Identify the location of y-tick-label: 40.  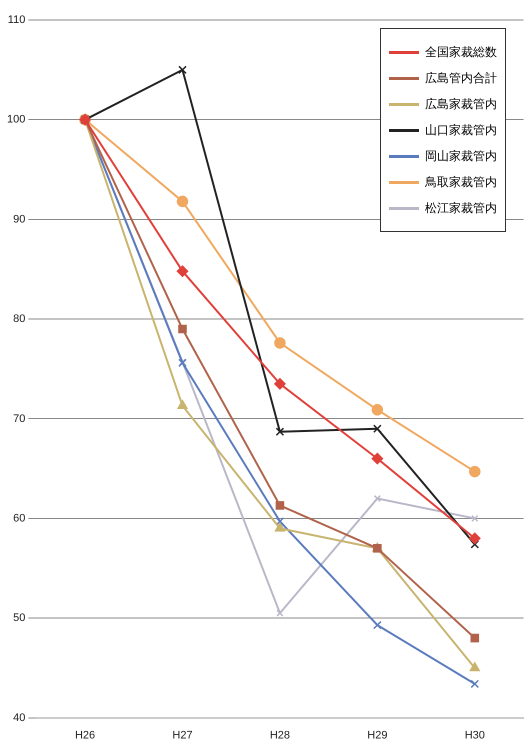
(19, 718).